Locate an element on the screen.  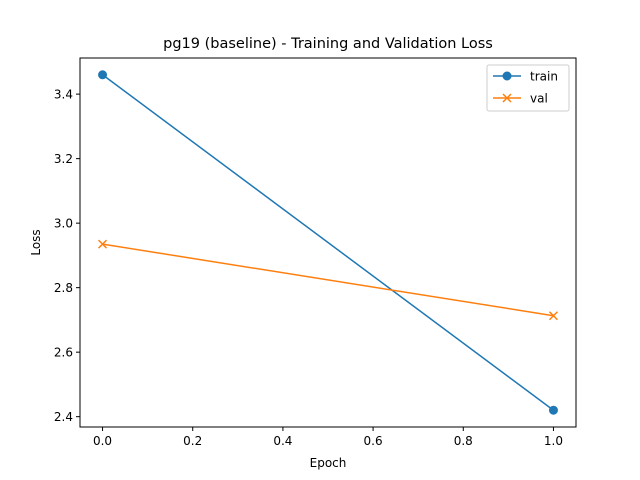
x-tick-label: 0.2 is located at coordinates (192, 441).